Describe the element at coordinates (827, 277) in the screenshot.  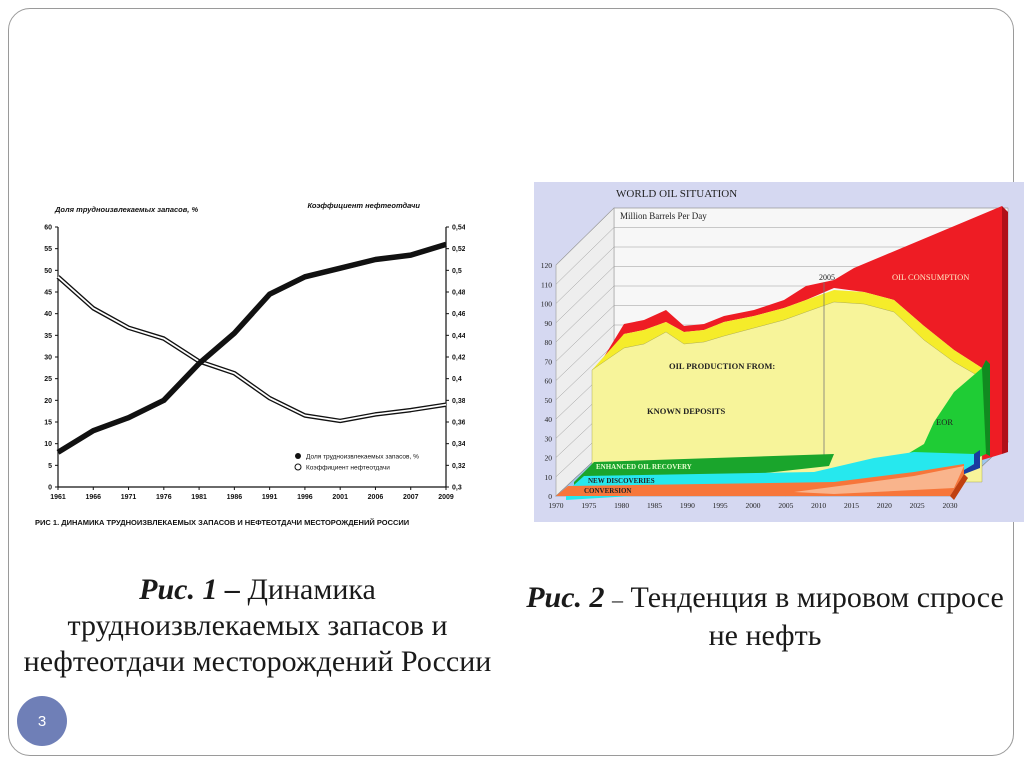
I see `marker-2005-label: 2005` at that location.